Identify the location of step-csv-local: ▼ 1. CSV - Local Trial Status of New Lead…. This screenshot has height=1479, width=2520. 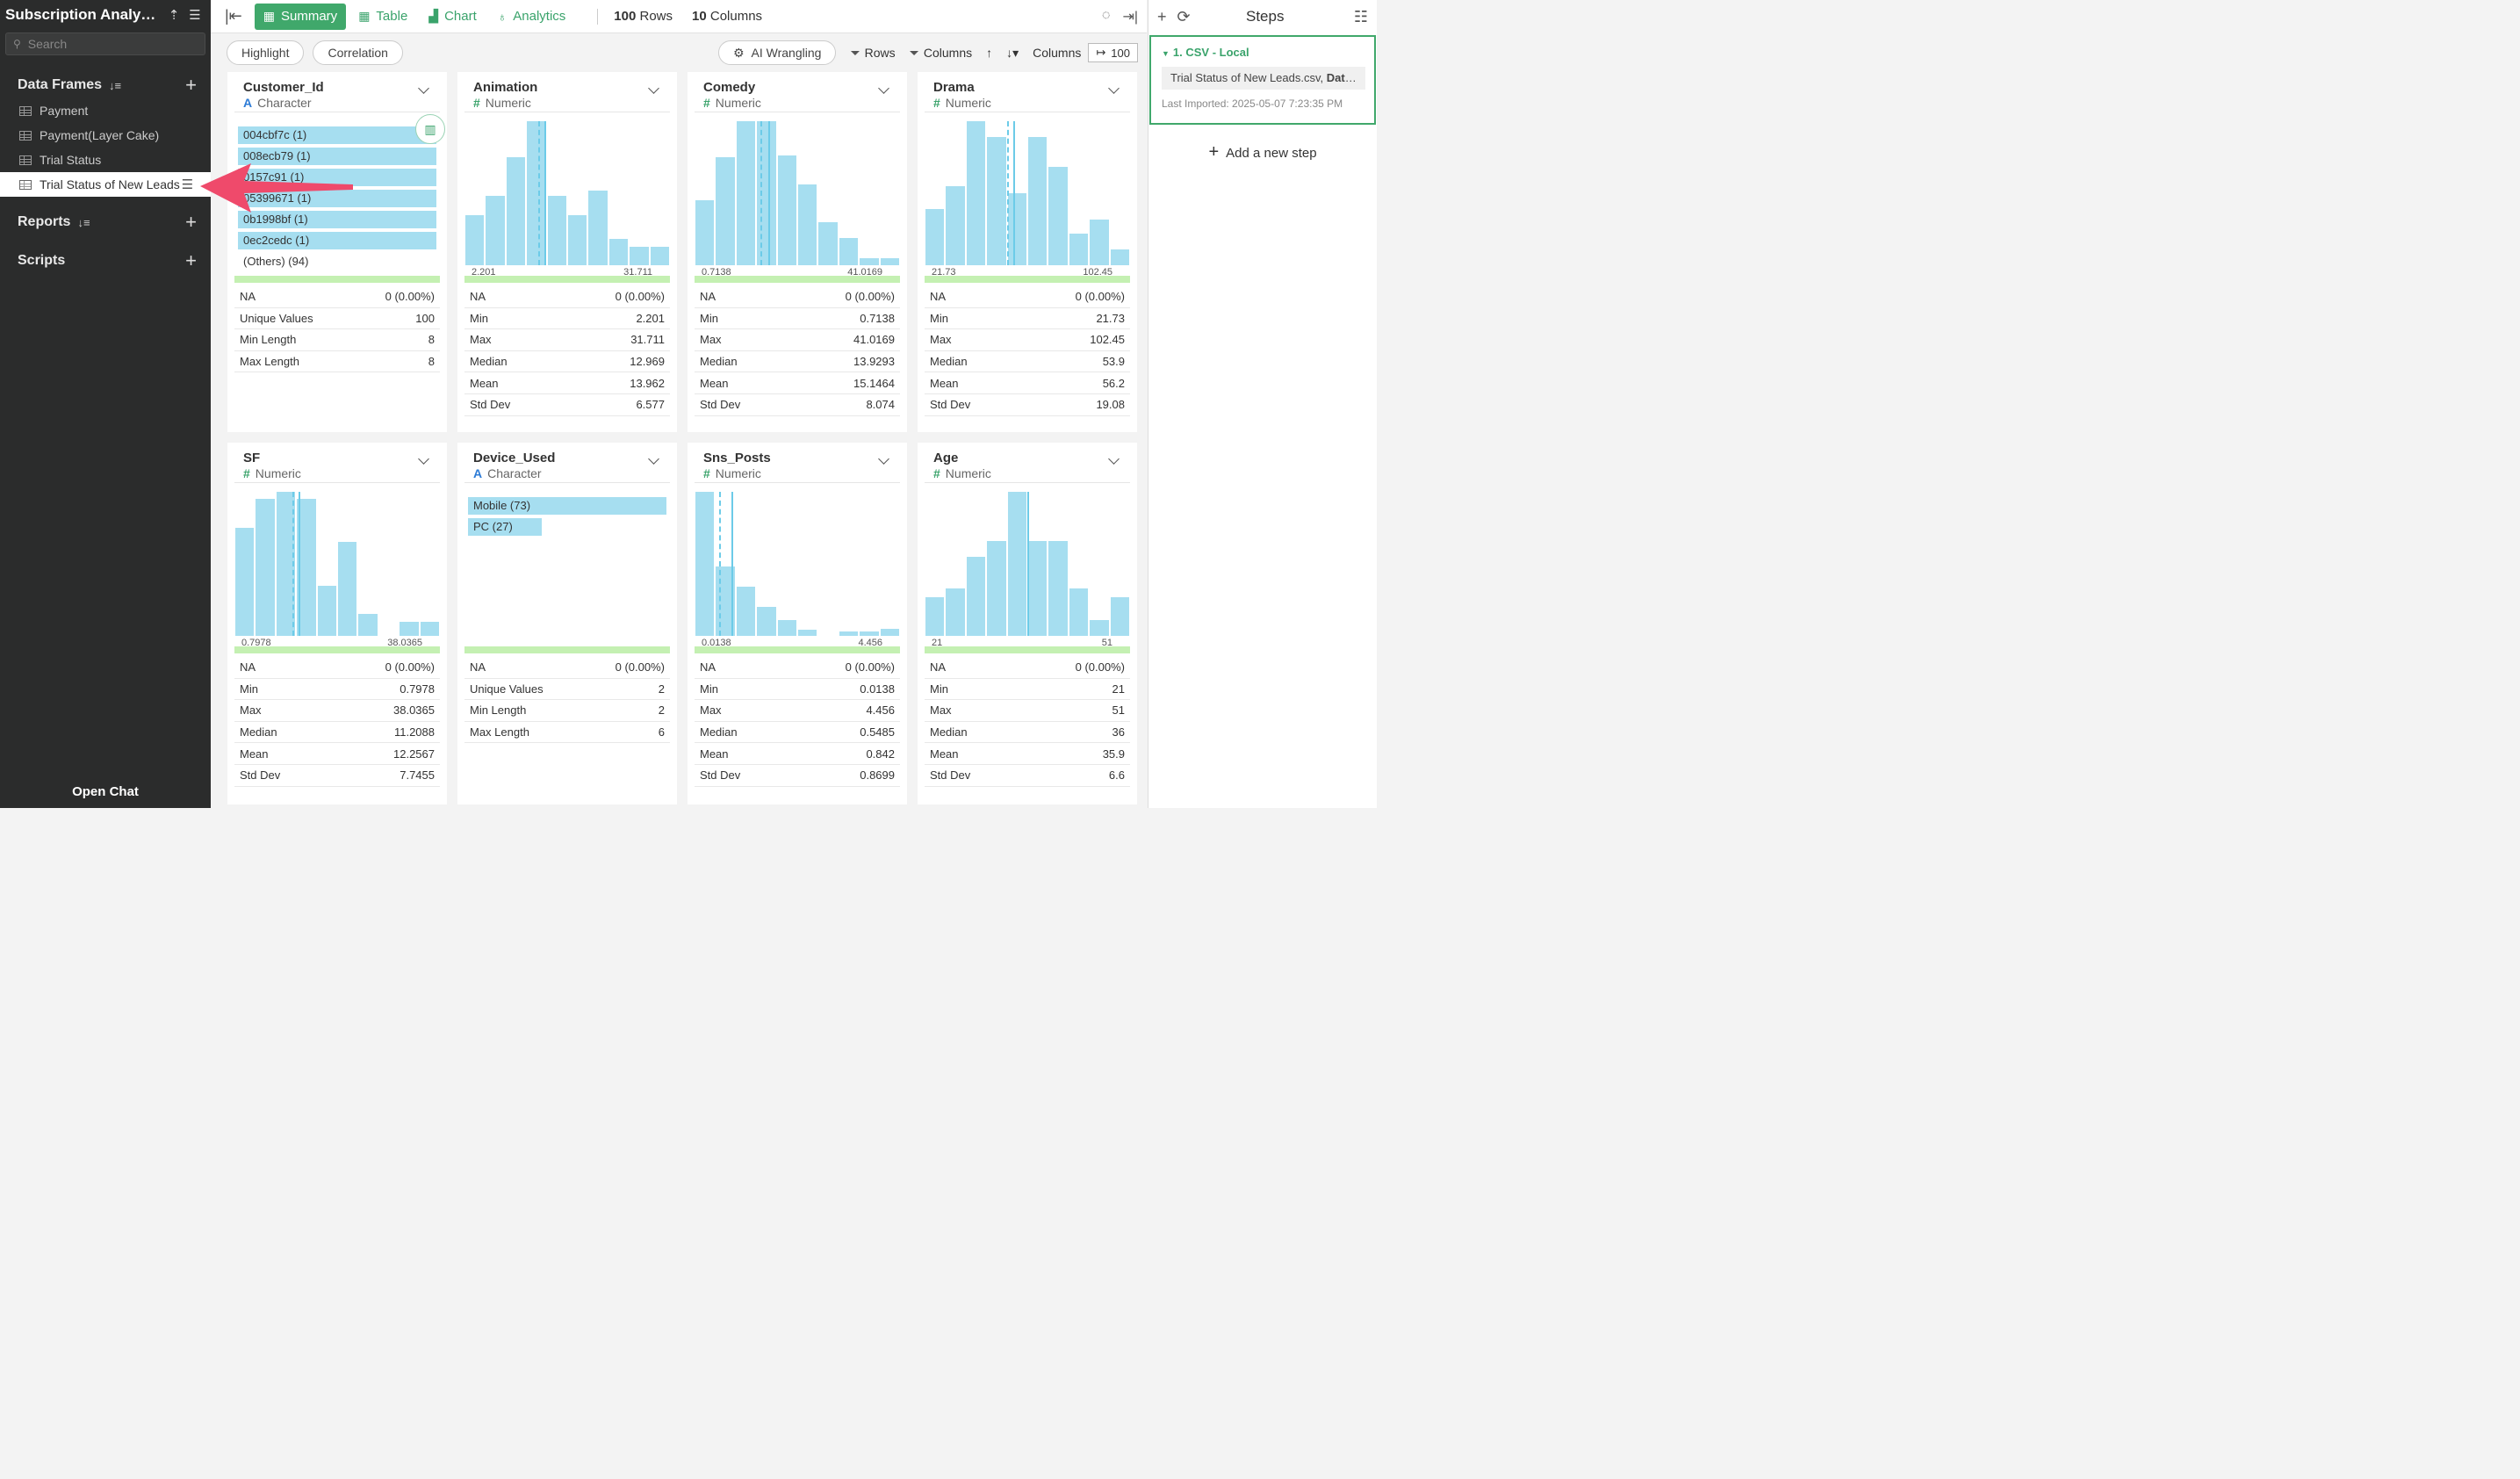
(1262, 80).